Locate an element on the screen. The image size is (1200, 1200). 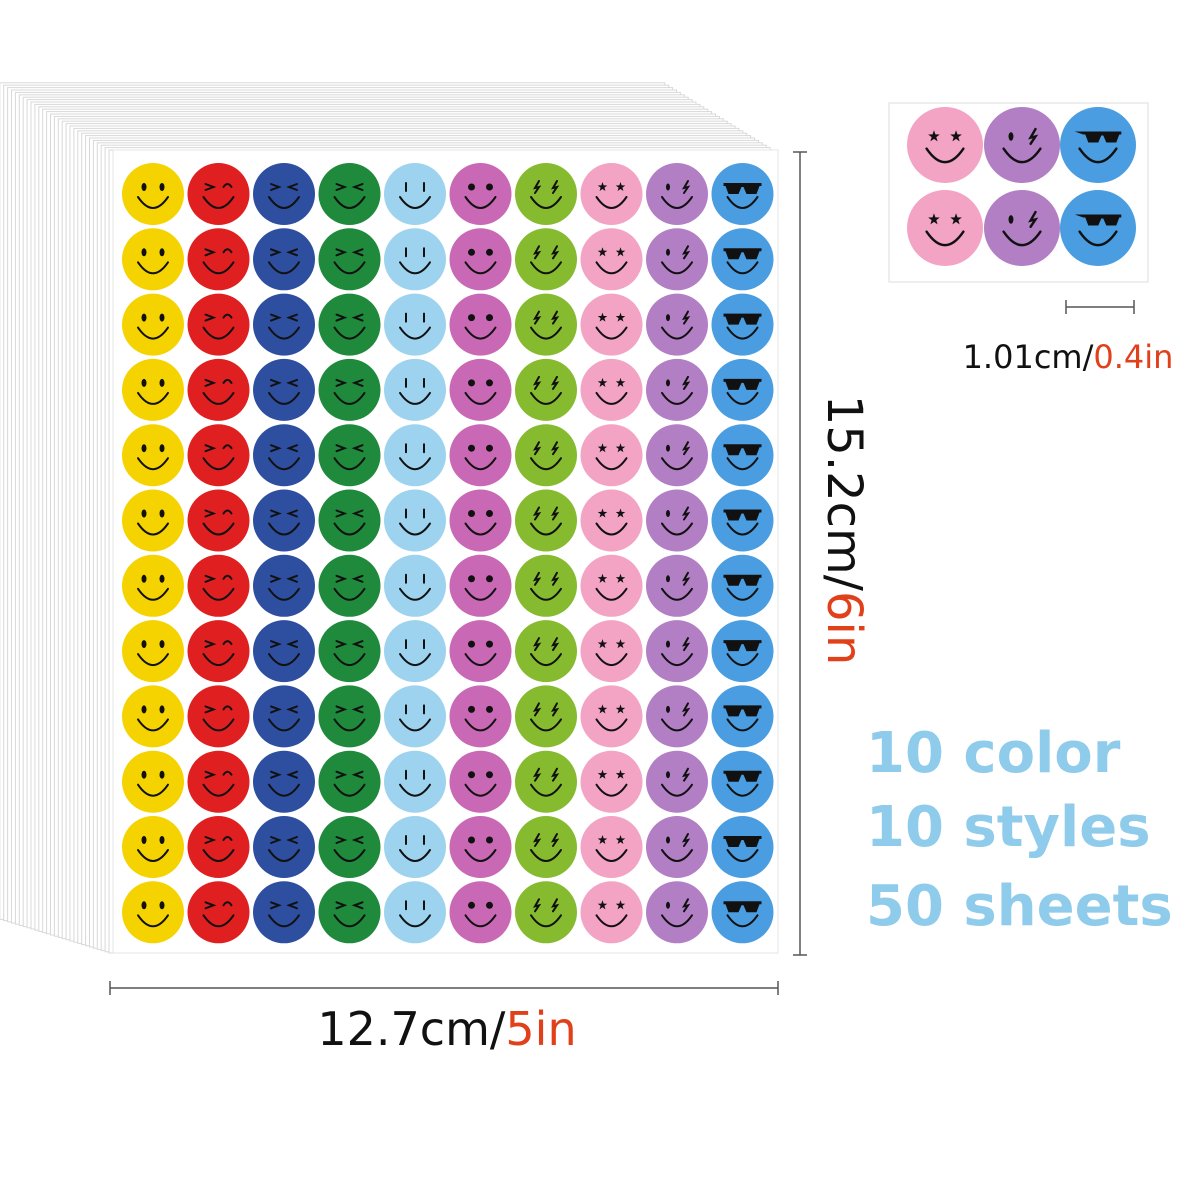
feature: 10 styles is located at coordinates (1008, 827).